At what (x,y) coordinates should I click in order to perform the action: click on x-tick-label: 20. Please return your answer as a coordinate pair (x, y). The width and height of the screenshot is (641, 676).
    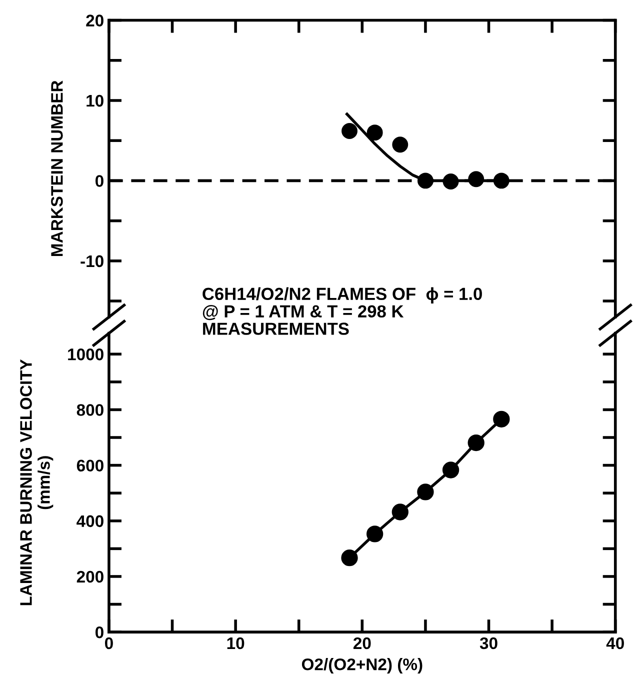
    Looking at the image, I should click on (362, 643).